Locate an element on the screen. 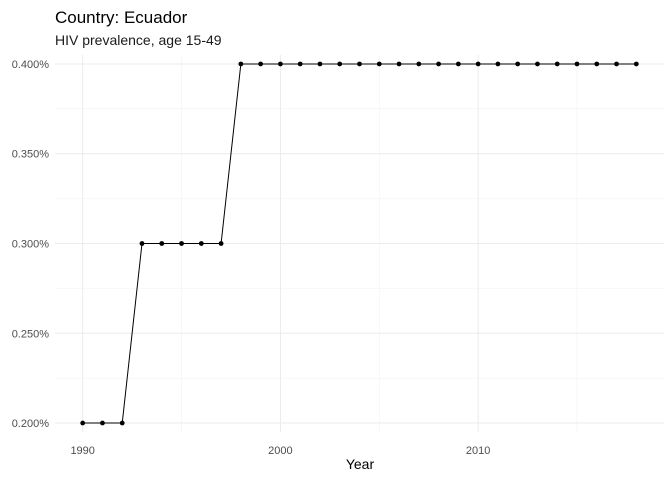 The height and width of the screenshot is (480, 672). y-tick-label: 0.250% is located at coordinates (31, 334).